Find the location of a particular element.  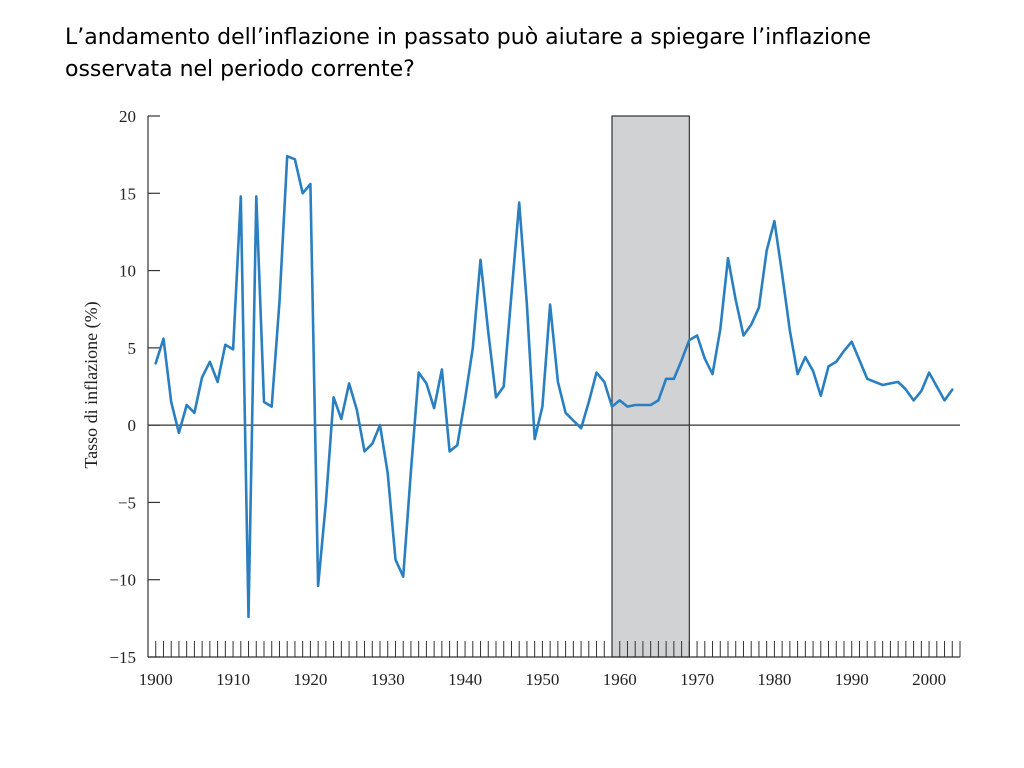

y-tick-label: −5 is located at coordinates (127, 502).